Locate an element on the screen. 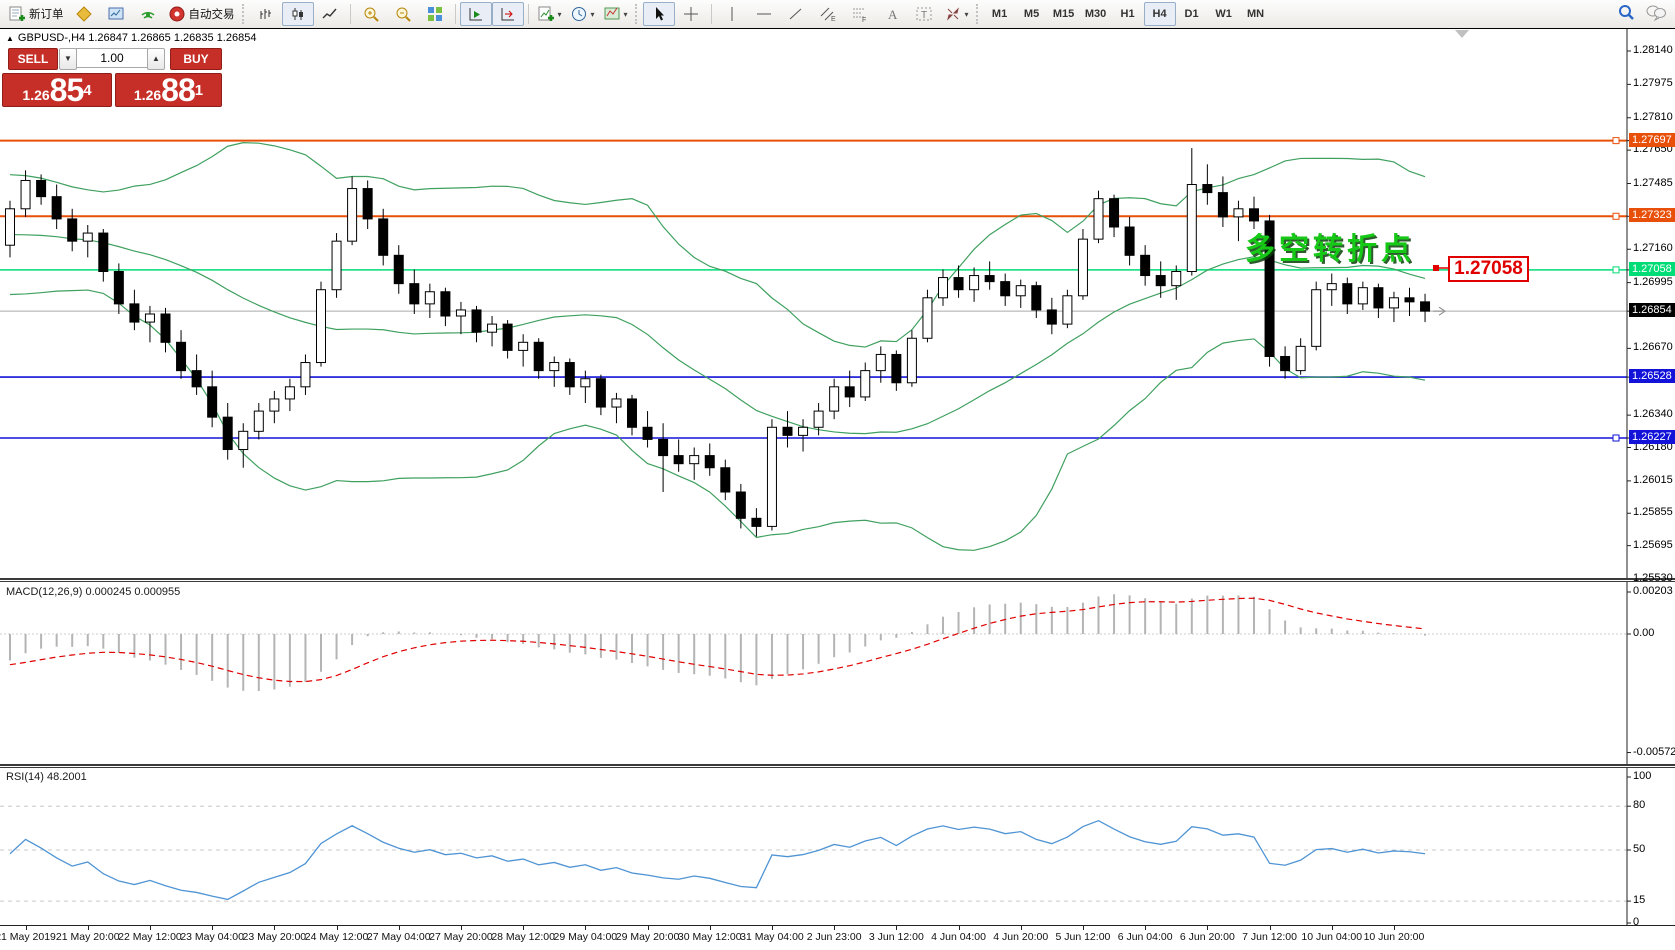 The image size is (1675, 950). zoom-in-button is located at coordinates (371, 14).